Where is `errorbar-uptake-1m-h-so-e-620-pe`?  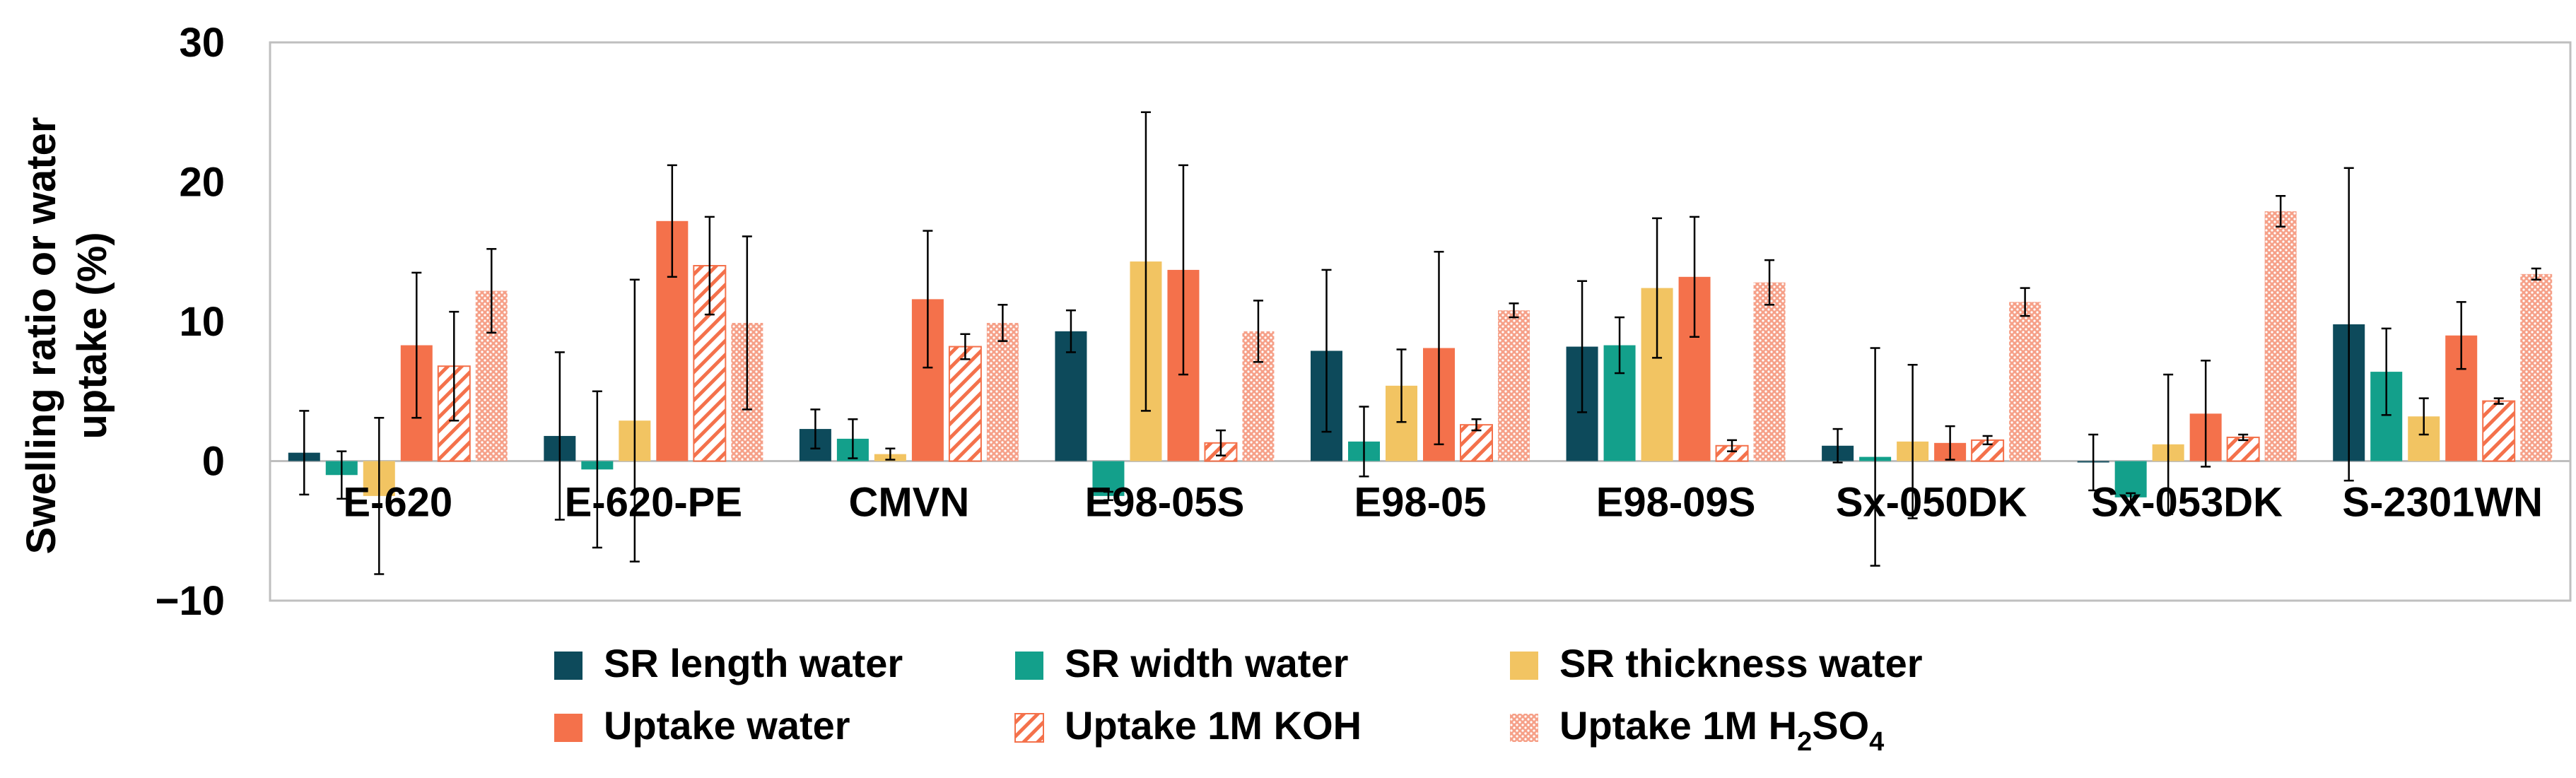
errorbar-uptake-1m-h-so-e-620-pe is located at coordinates (747, 323).